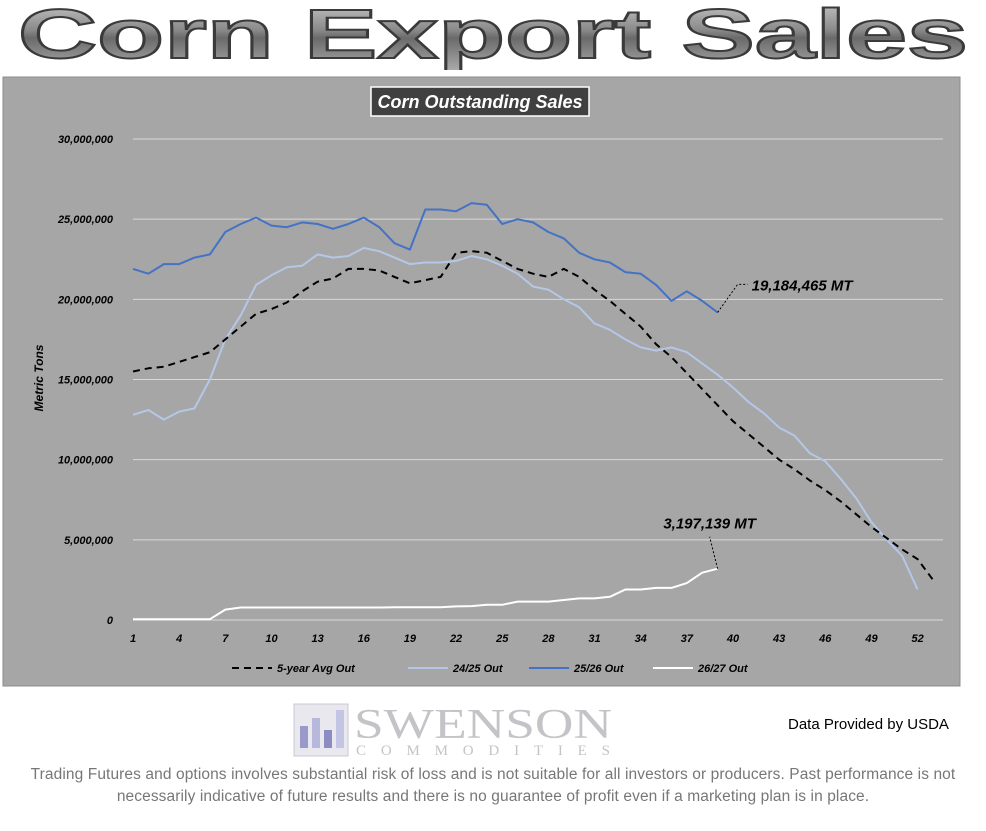  What do you see at coordinates (85, 300) in the screenshot?
I see `y-tick-label: 20,000,000` at bounding box center [85, 300].